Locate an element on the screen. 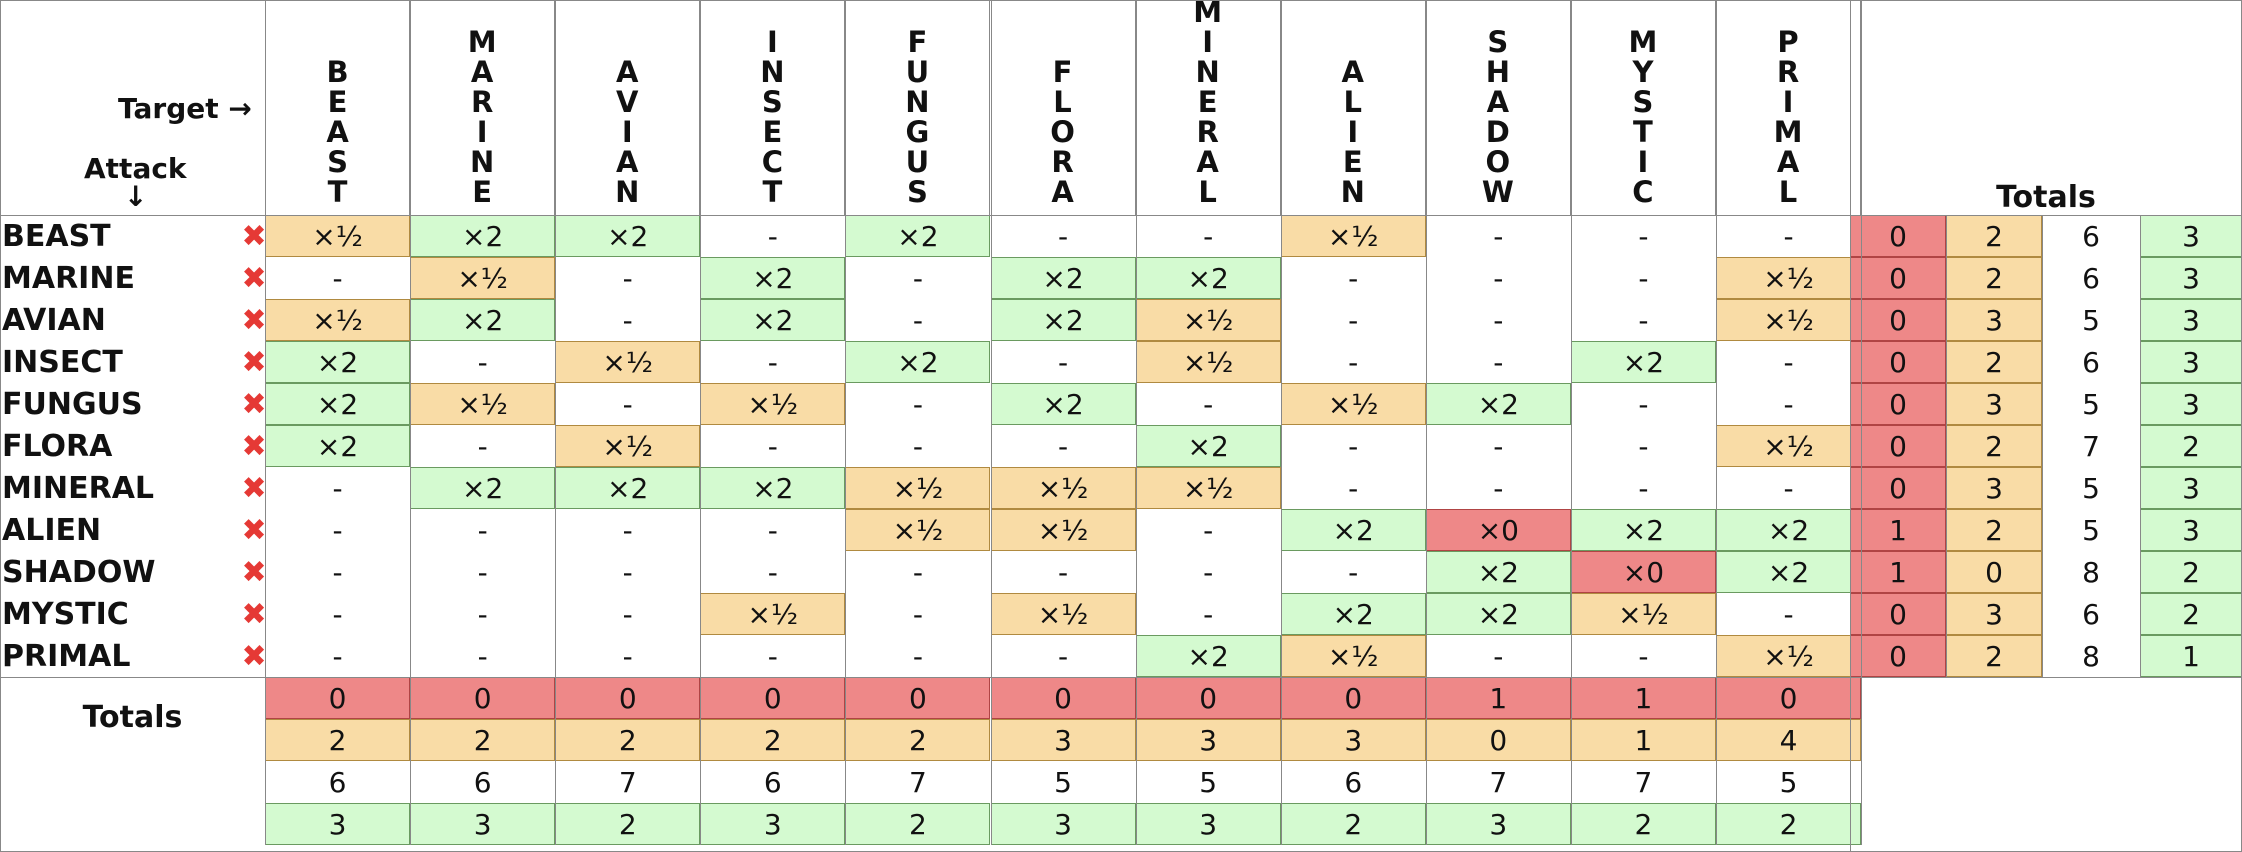 Image resolution: width=2242 pixels, height=852 pixels. row-label-alien: ALIEN is located at coordinates (52, 530).